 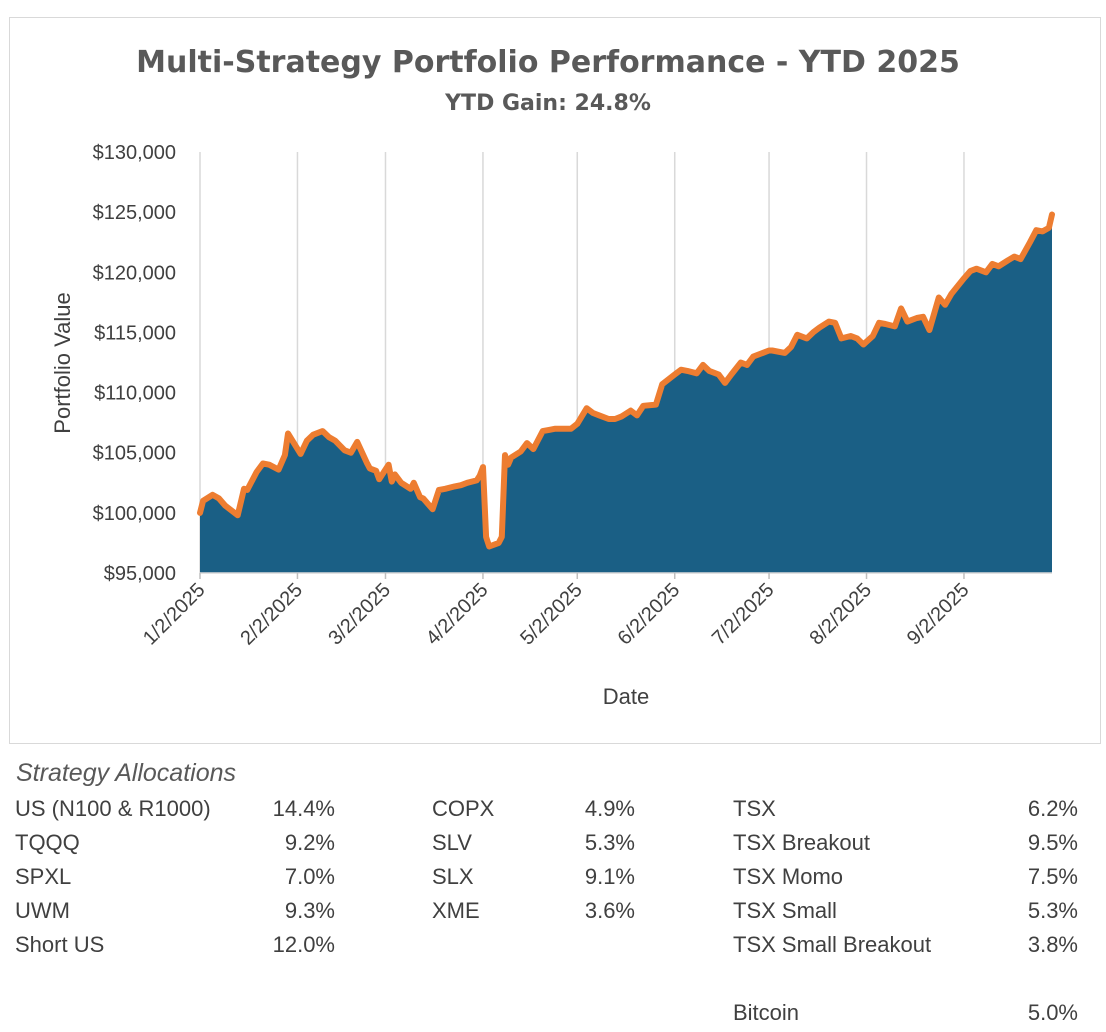 What do you see at coordinates (533, 913) in the screenshot?
I see `allocation-row: XME 3.6%` at bounding box center [533, 913].